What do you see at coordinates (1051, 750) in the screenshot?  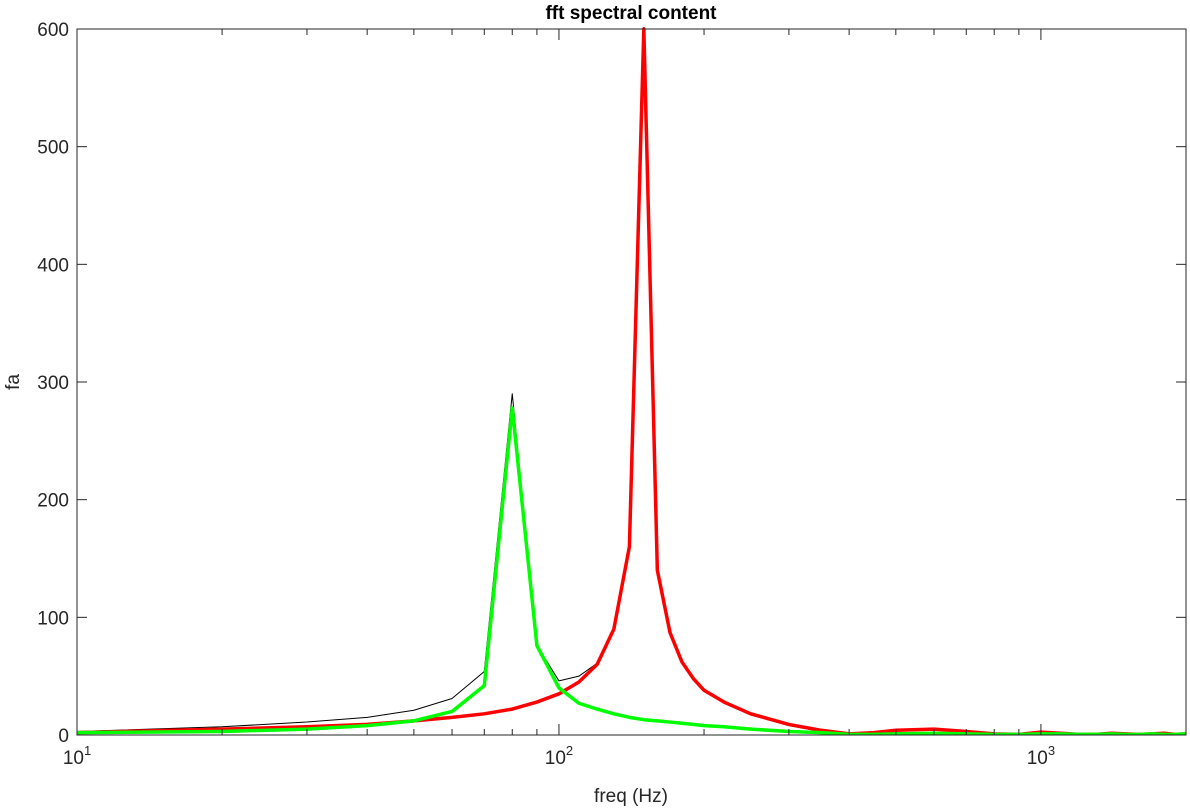 I see `x-tick-exponent: 3` at bounding box center [1051, 750].